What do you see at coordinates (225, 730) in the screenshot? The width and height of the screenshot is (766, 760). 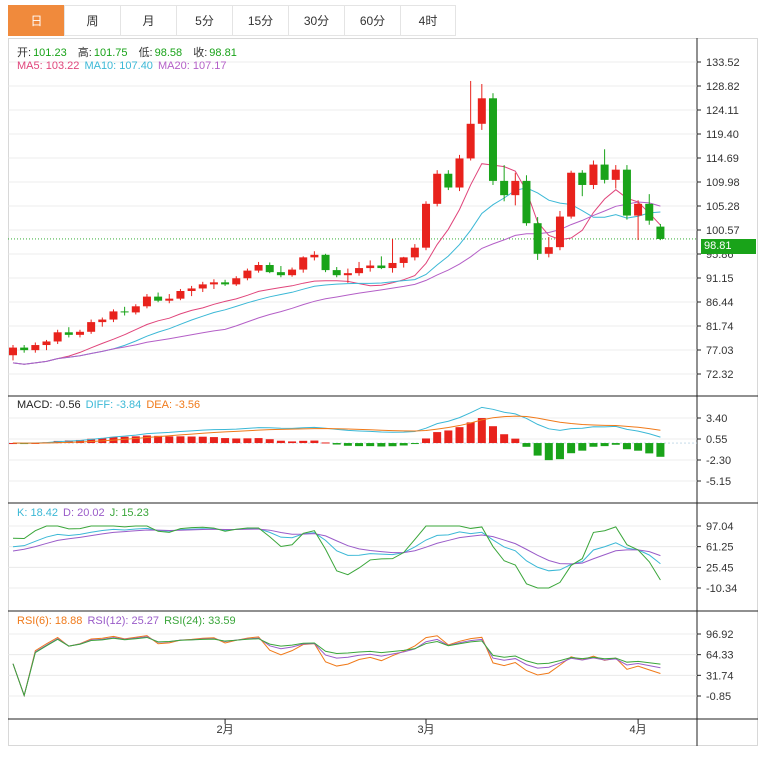 I see `x-axis-label: 2月` at bounding box center [225, 730].